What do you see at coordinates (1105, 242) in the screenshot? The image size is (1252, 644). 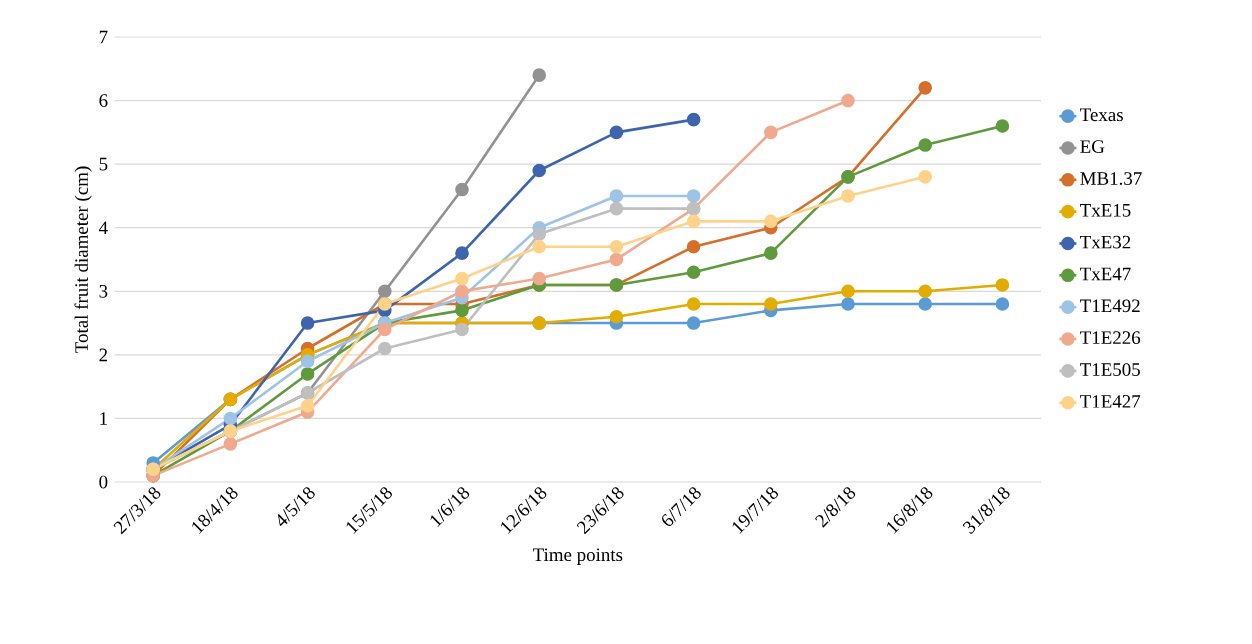 I see `legend-label: TxE32` at bounding box center [1105, 242].